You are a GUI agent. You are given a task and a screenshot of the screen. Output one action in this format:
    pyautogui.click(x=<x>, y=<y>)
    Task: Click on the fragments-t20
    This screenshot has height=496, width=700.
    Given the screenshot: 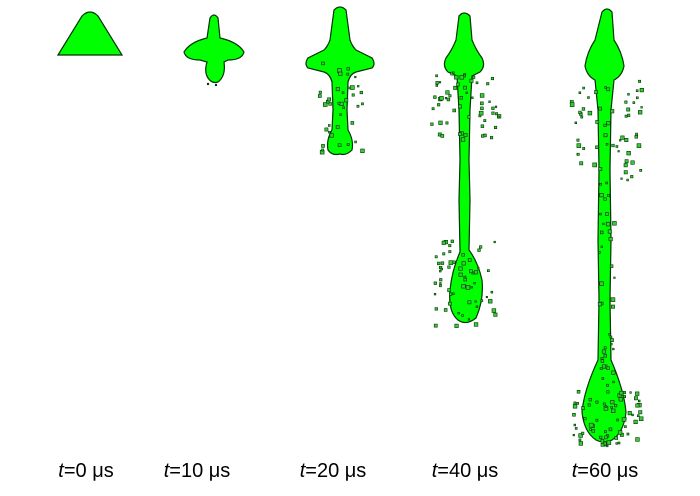 What is the action you would take?
    pyautogui.click(x=341, y=108)
    